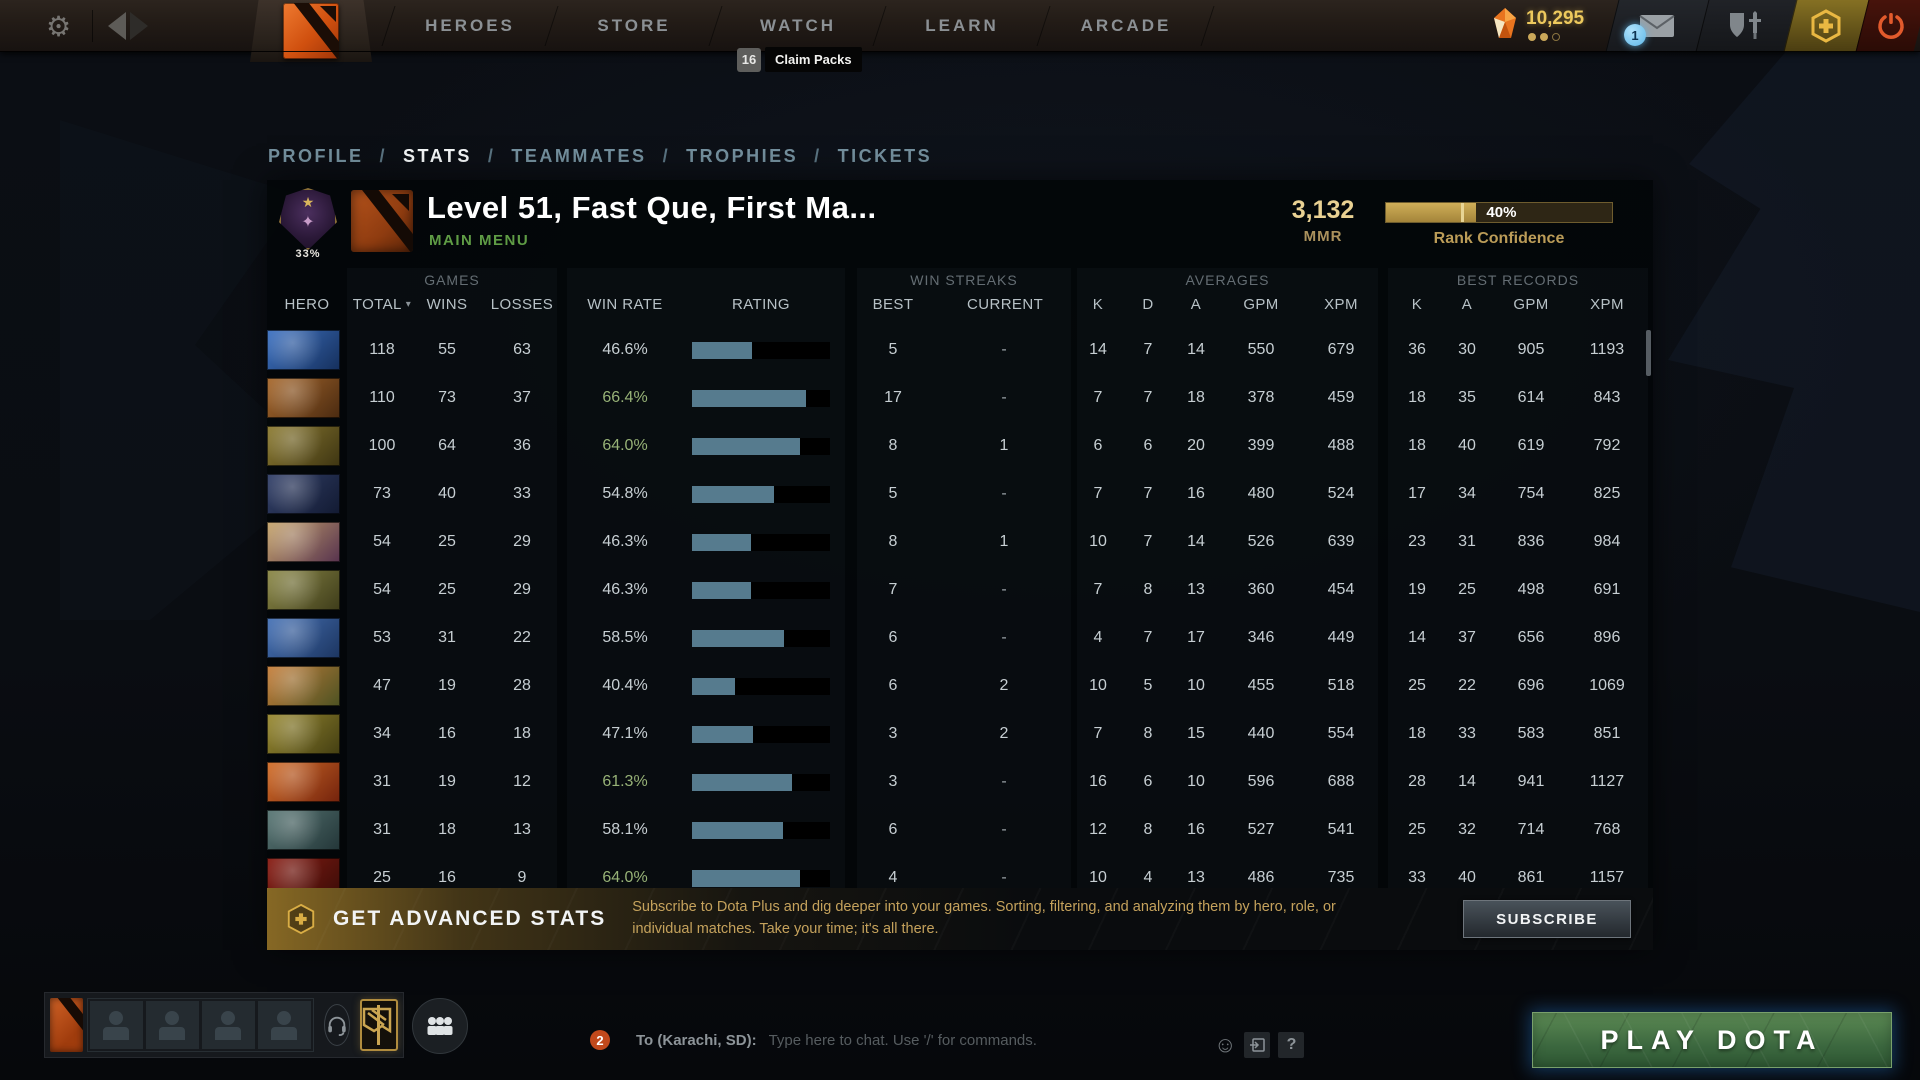 The height and width of the screenshot is (1080, 1920). What do you see at coordinates (1712, 1040) in the screenshot?
I see `play-dota-button: PLAY DOTA` at bounding box center [1712, 1040].